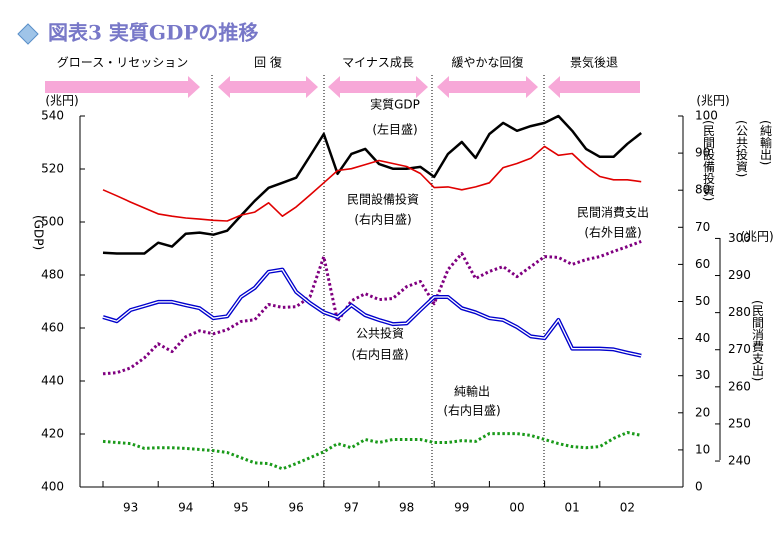 The width and height of the screenshot is (780, 540). Describe the element at coordinates (702, 190) in the screenshot. I see `y2-tick-label: 80` at that location.